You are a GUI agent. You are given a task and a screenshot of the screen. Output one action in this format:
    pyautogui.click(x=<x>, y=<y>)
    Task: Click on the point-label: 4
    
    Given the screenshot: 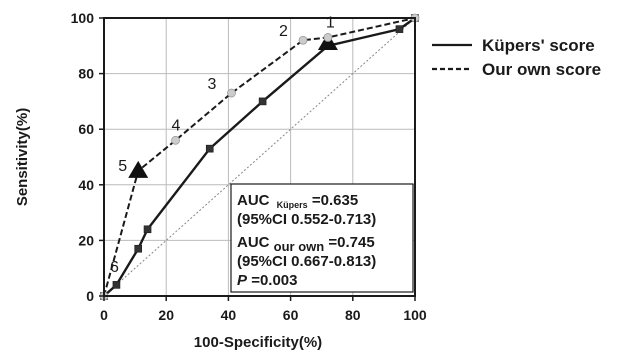 What is the action you would take?
    pyautogui.click(x=176, y=125)
    